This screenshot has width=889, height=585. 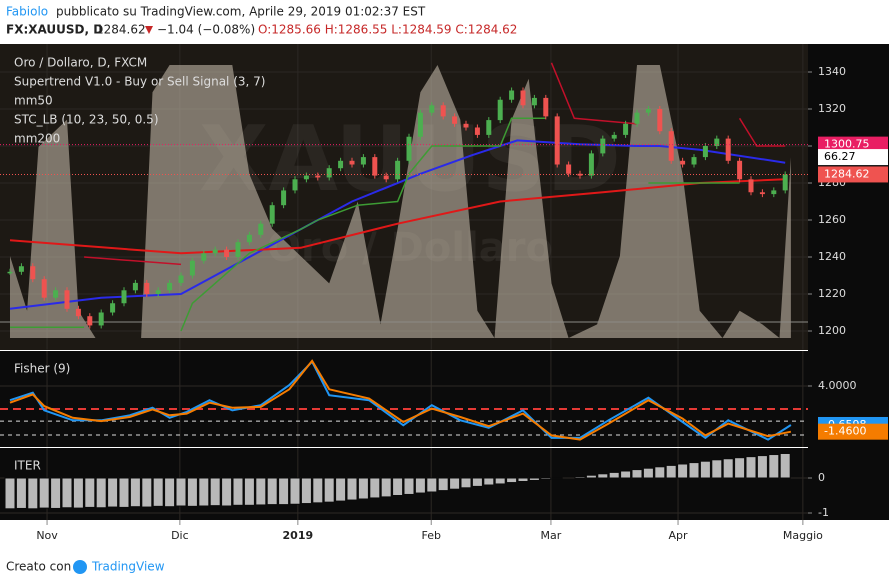 I want to click on footer-text: Creato con, so click(x=38, y=567).